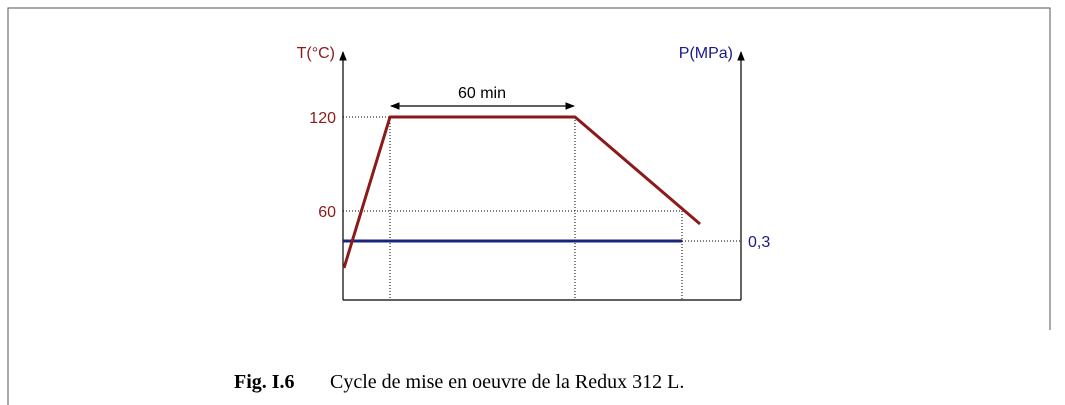 This screenshot has height=405, width=1065. What do you see at coordinates (521, 192) in the screenshot?
I see `temperature-line` at bounding box center [521, 192].